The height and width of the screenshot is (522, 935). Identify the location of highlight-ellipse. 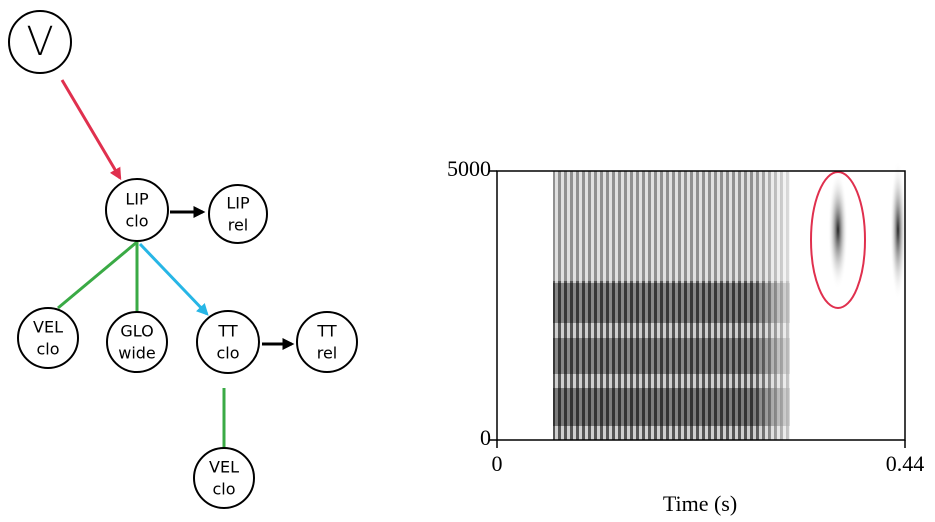
(838, 240).